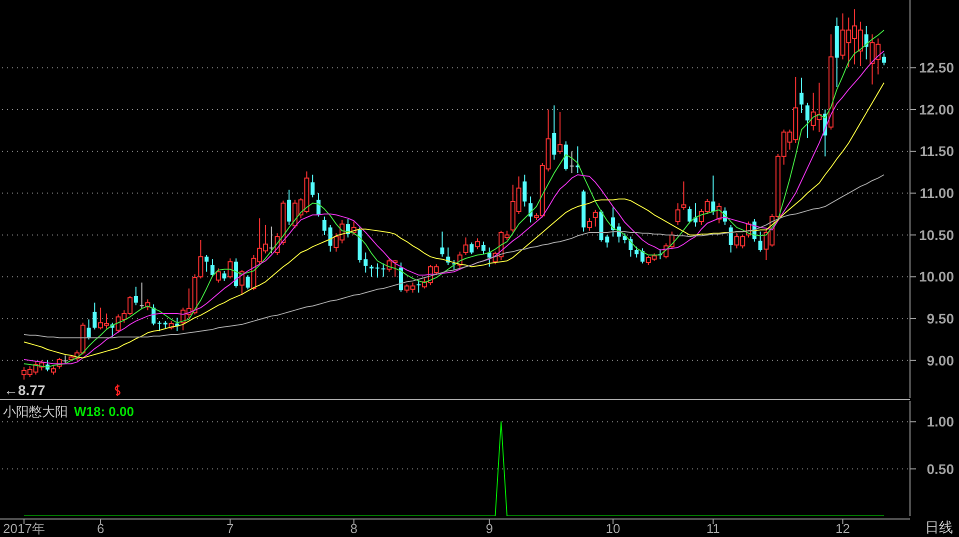  Describe the element at coordinates (940, 468) in the screenshot. I see `y-tick-label: 0.50` at that location.